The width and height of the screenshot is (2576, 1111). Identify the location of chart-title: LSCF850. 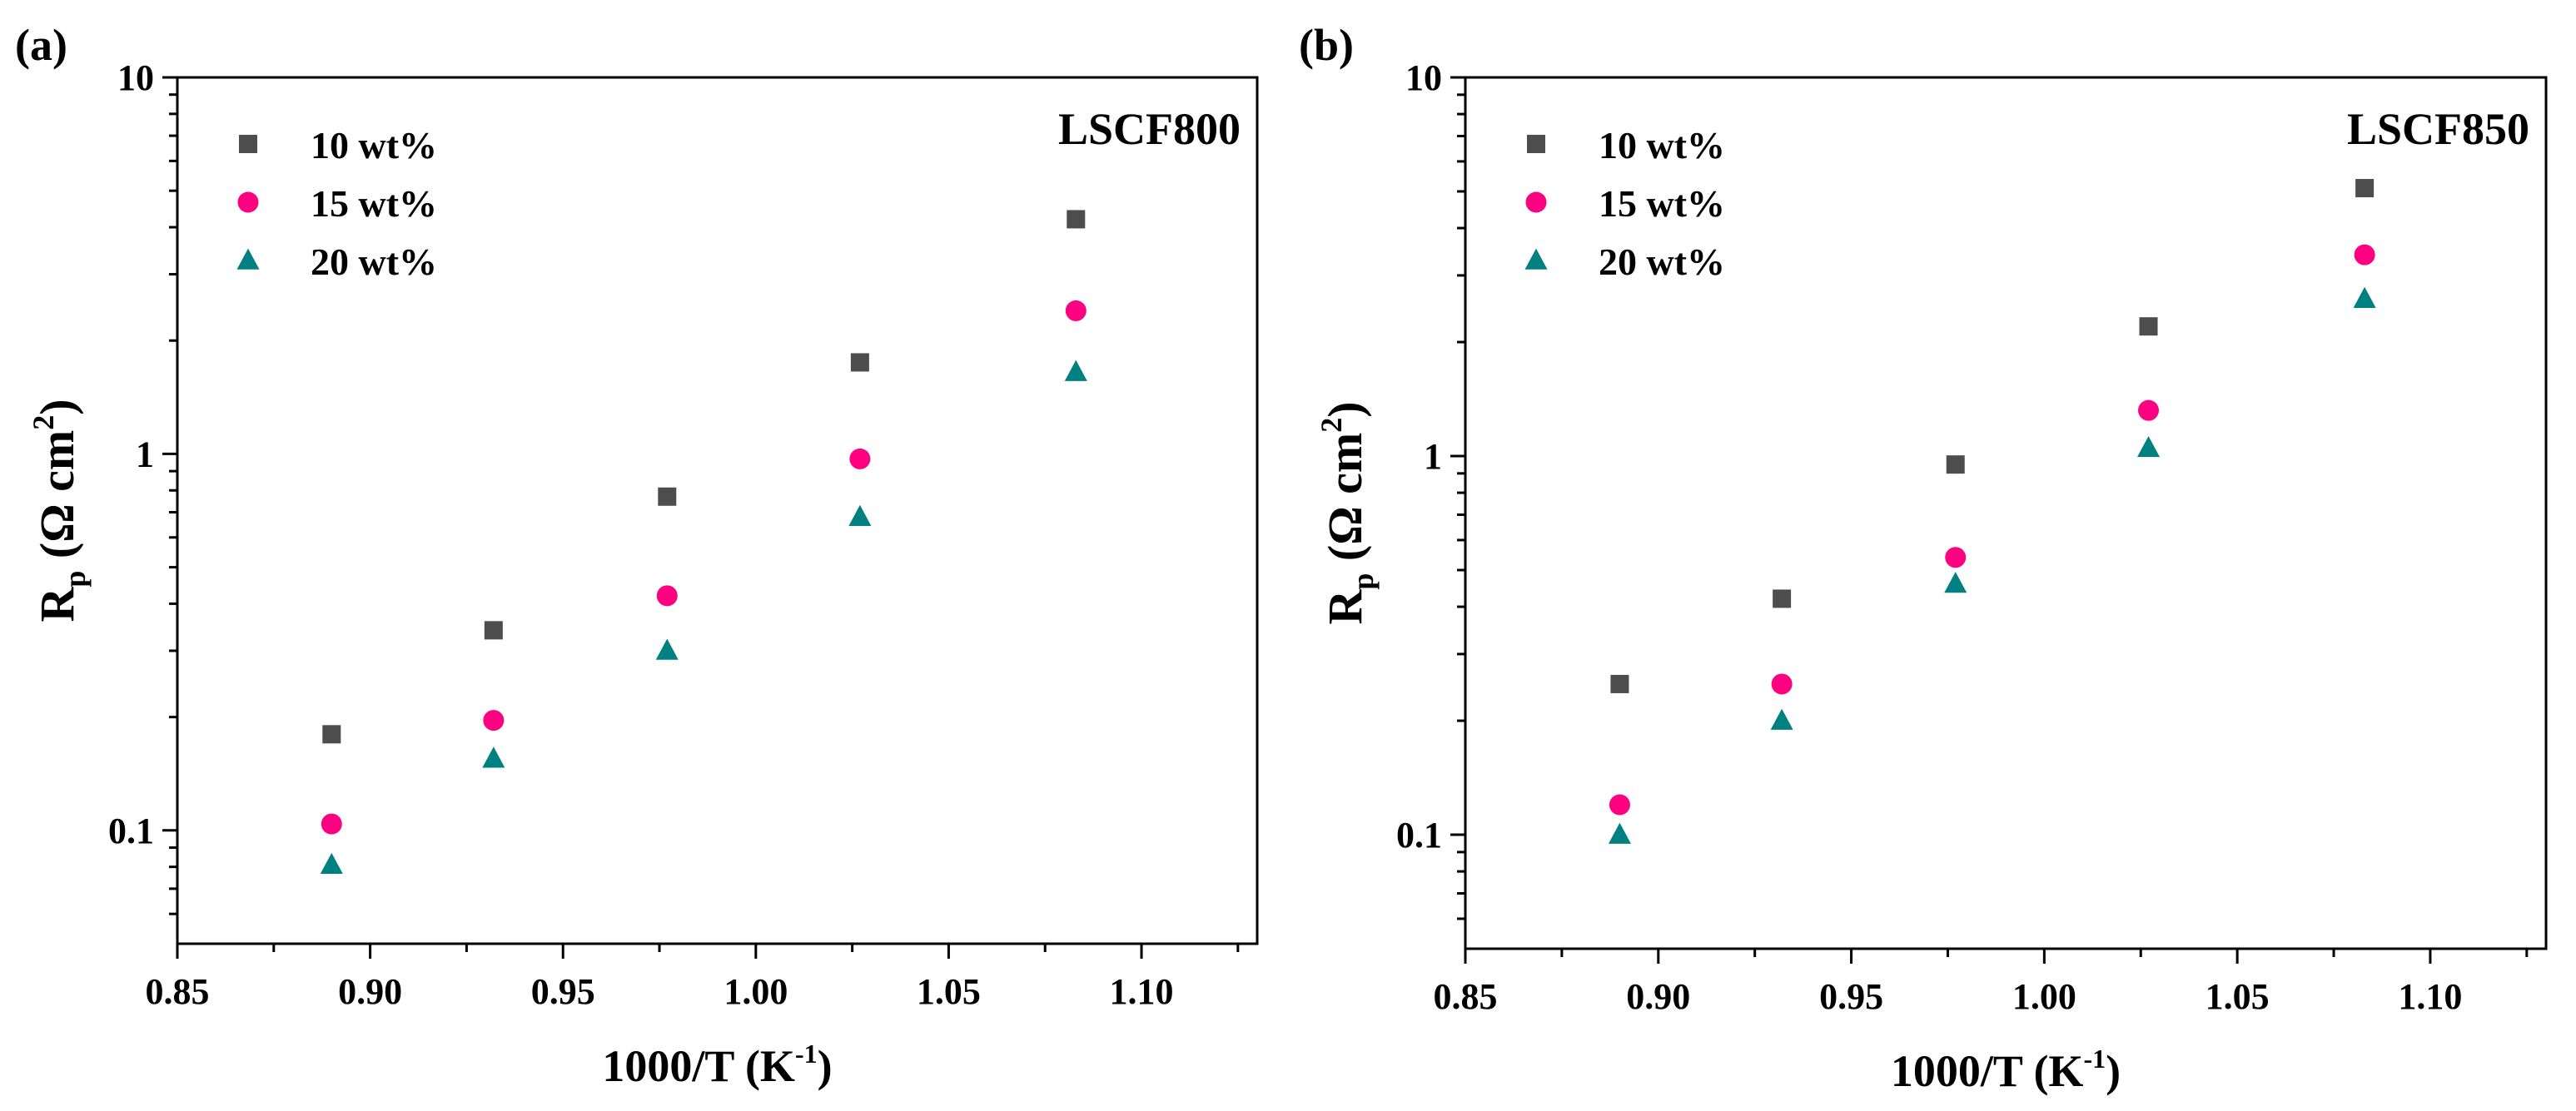
(2438, 129).